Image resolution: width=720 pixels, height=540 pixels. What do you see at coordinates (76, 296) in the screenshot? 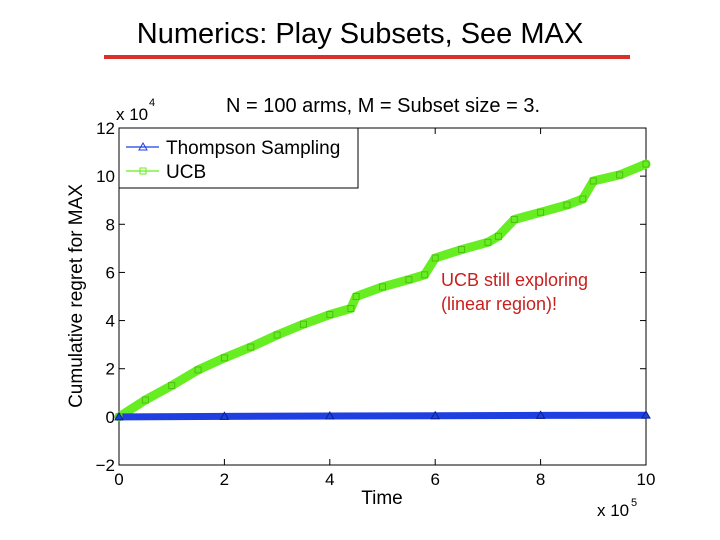
I see `y-axis-label: Cumulative regret for MAX` at bounding box center [76, 296].